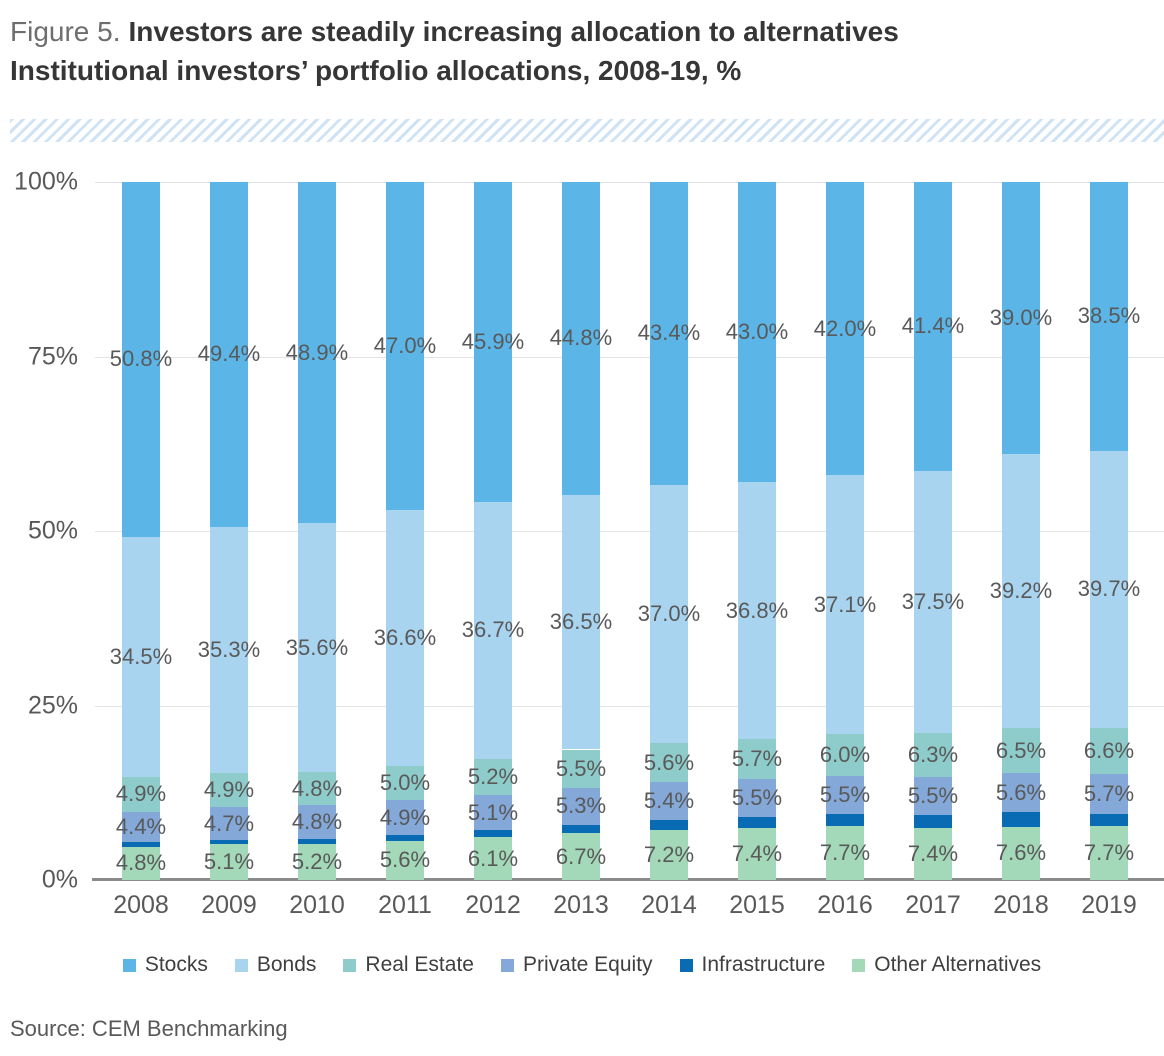 Image resolution: width=1164 pixels, height=1056 pixels. I want to click on x-axis-tick-2009: 2009, so click(229, 905).